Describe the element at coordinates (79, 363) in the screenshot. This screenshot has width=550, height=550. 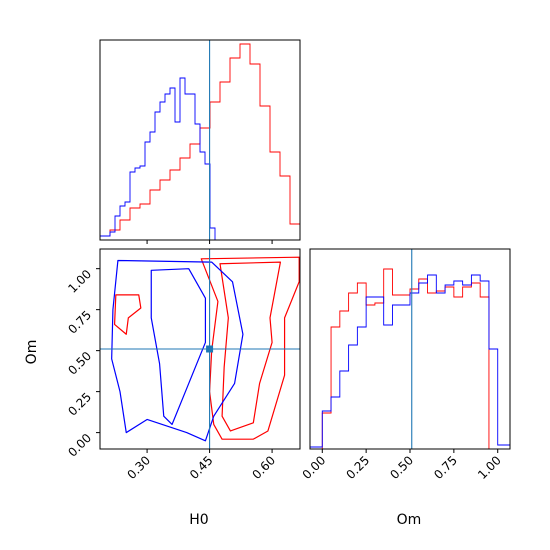
I see `contour-ytick-label-2: 0.50` at that location.